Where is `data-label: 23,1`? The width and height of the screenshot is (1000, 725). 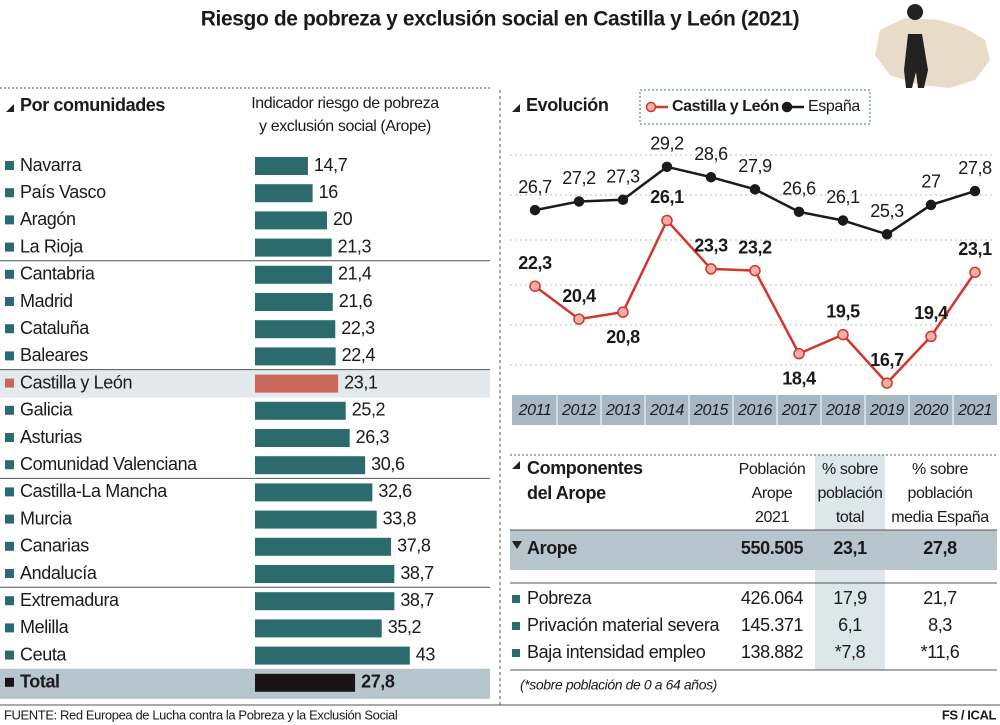
data-label: 23,1 is located at coordinates (975, 249).